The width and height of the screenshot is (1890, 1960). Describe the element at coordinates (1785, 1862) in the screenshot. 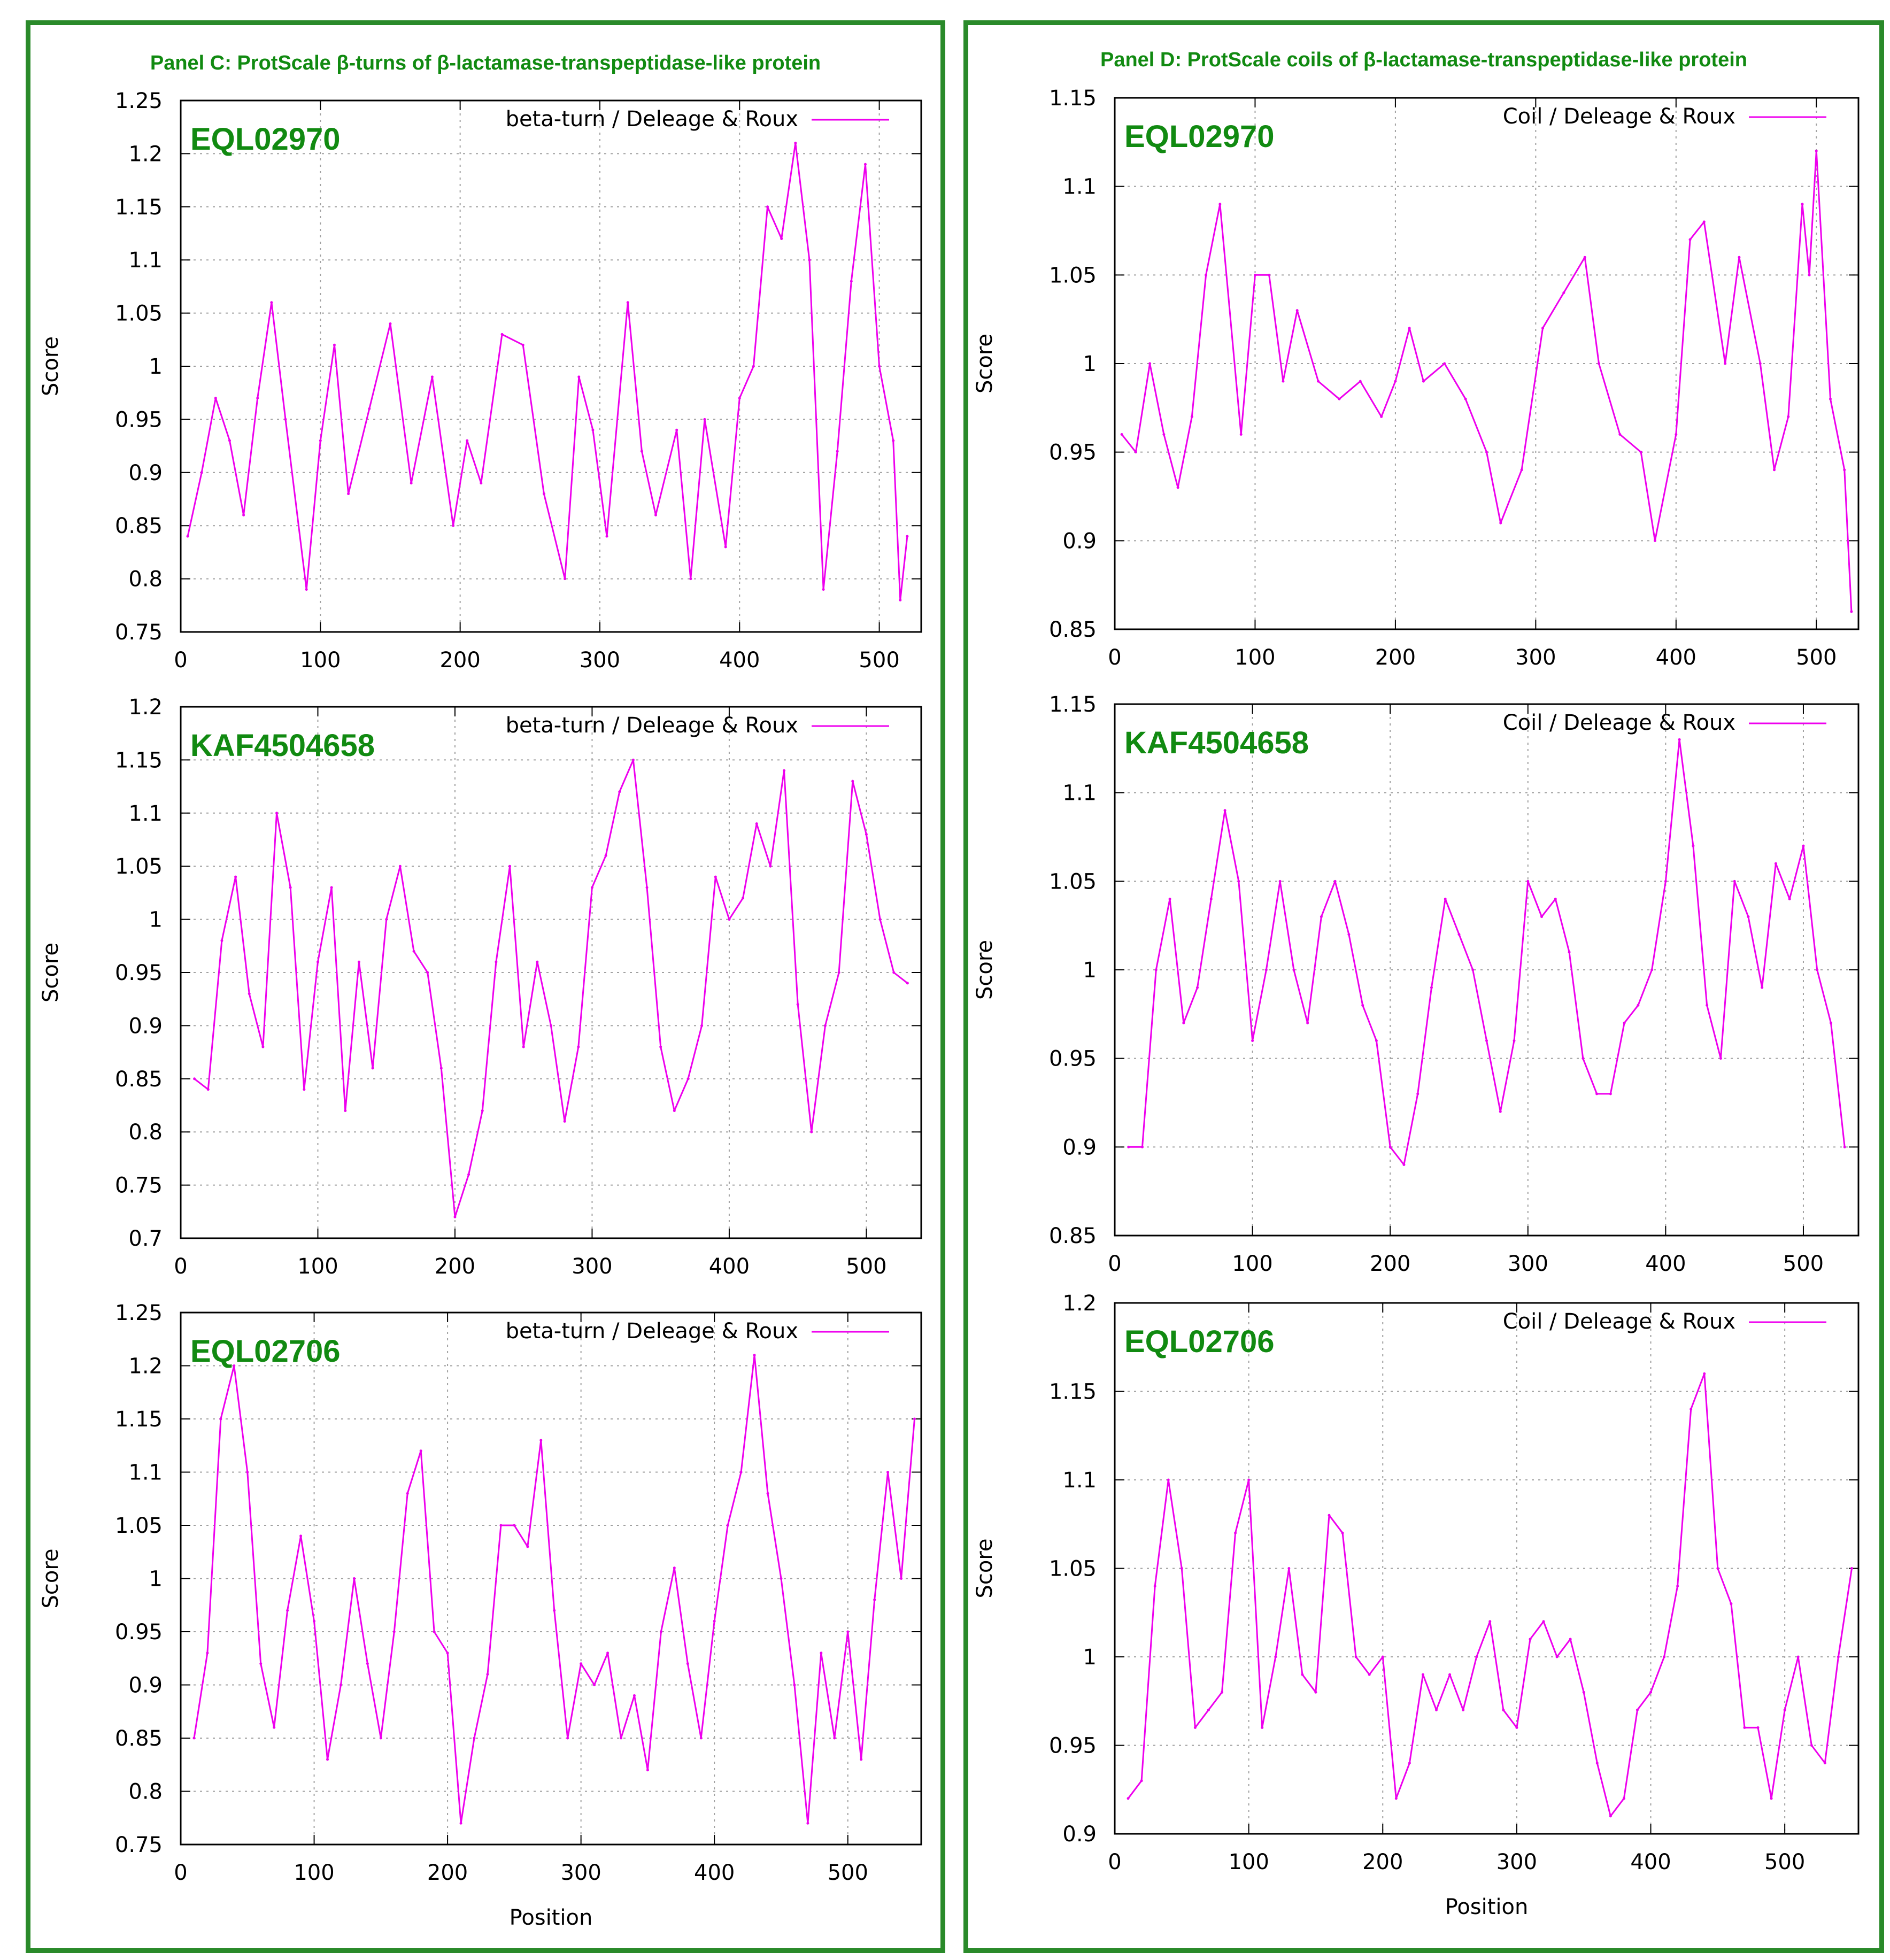

I see `x-tick-label: 500` at that location.